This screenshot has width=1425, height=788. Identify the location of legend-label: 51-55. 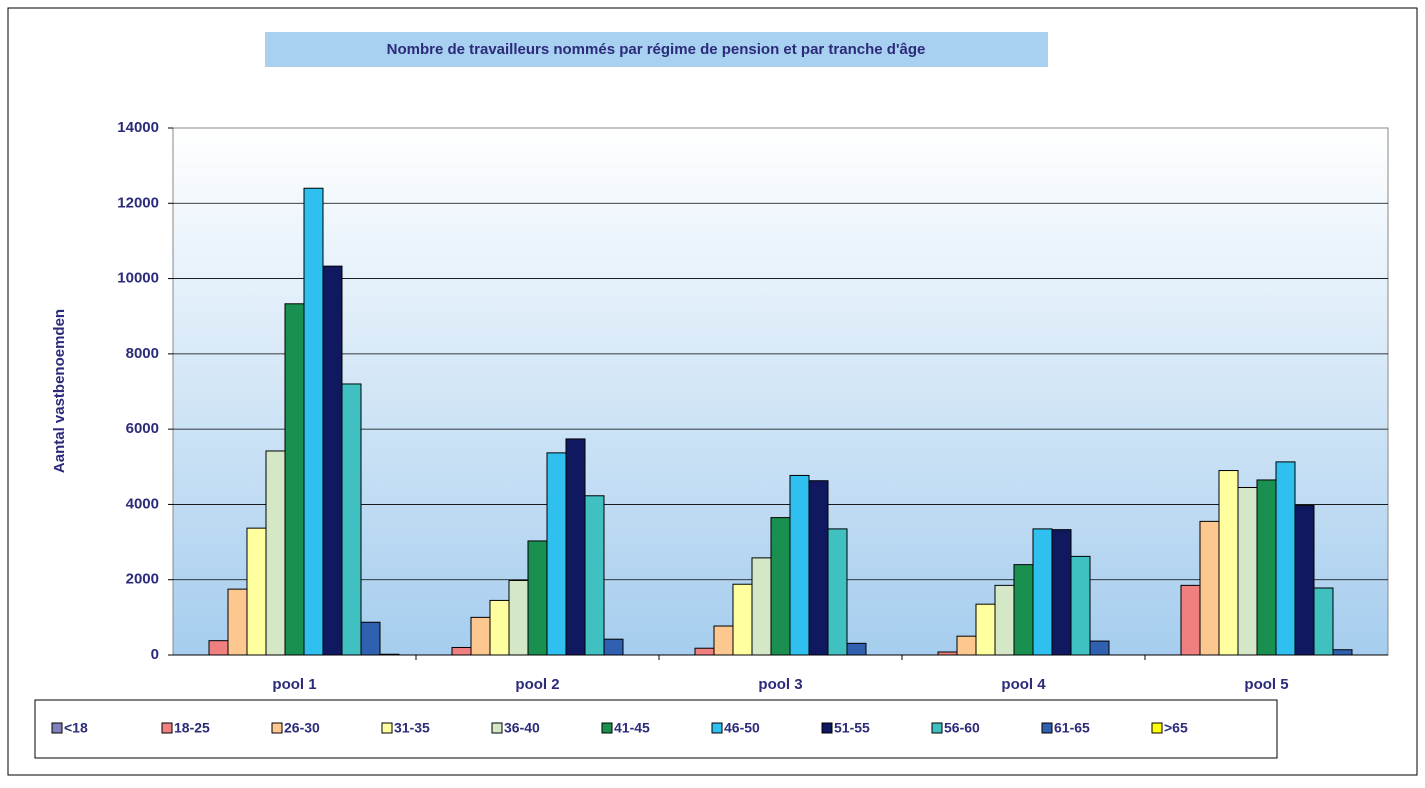
(852, 728).